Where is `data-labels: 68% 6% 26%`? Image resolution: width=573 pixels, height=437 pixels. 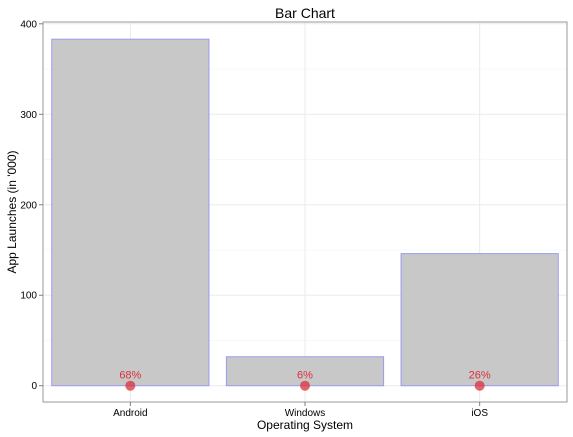
data-labels: 68% 6% 26% is located at coordinates (305, 376).